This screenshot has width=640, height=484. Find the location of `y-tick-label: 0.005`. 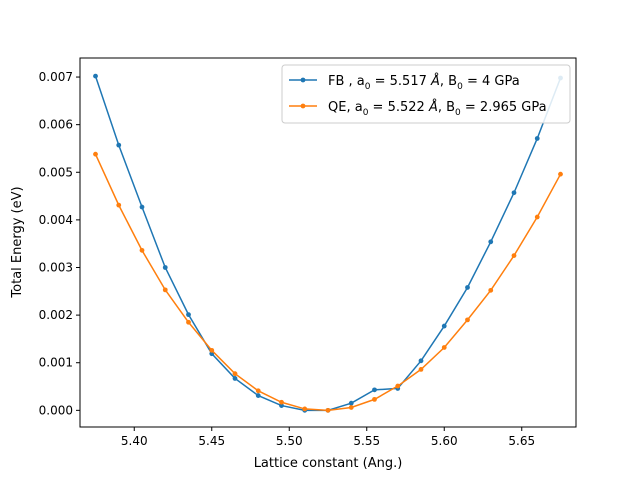

y-tick-label: 0.005 is located at coordinates (56, 172).